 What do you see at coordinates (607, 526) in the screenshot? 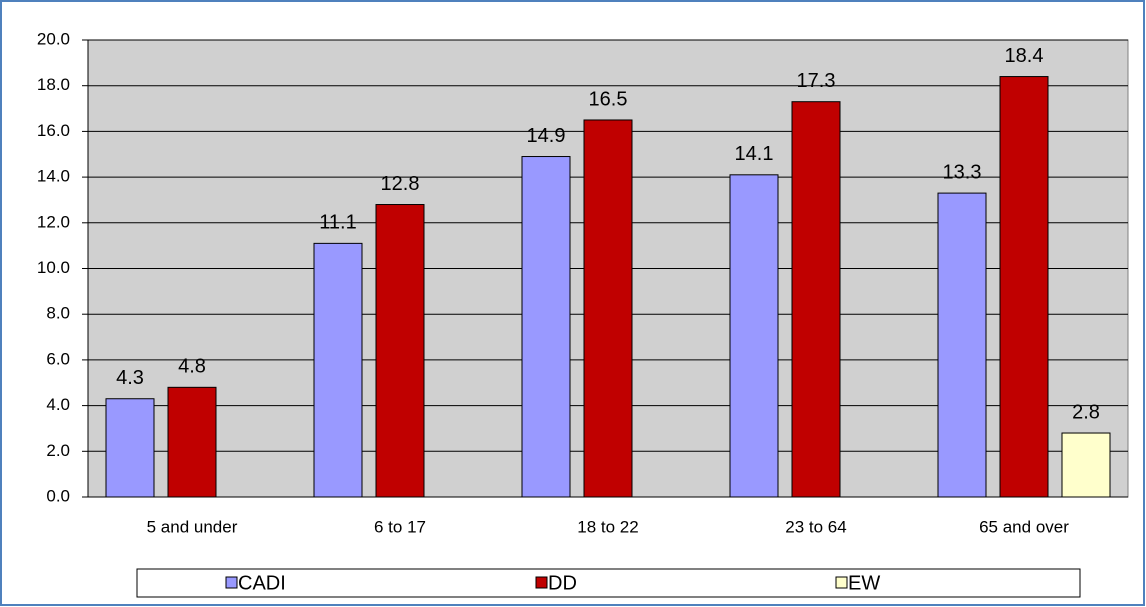
I see `x-tick-label: 18 to 22` at bounding box center [607, 526].